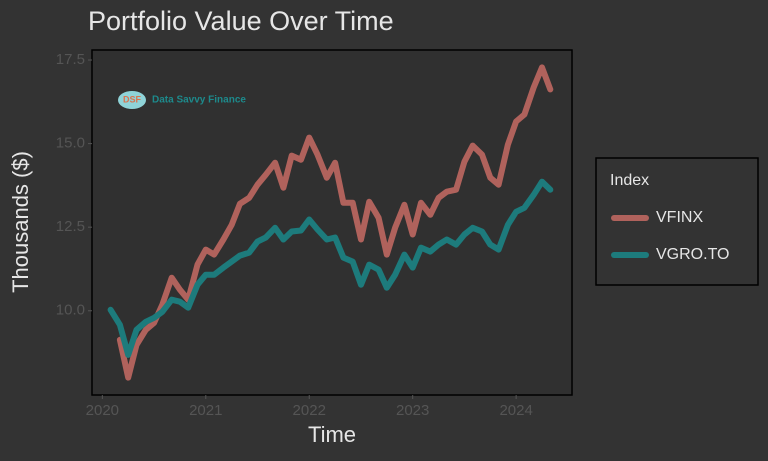 Image resolution: width=768 pixels, height=461 pixels. I want to click on x-tick-label: 2020, so click(102, 410).